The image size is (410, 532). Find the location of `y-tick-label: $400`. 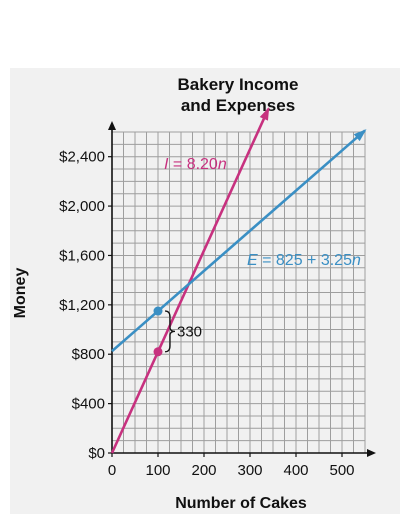

y-tick-label: $400 is located at coordinates (88, 404).